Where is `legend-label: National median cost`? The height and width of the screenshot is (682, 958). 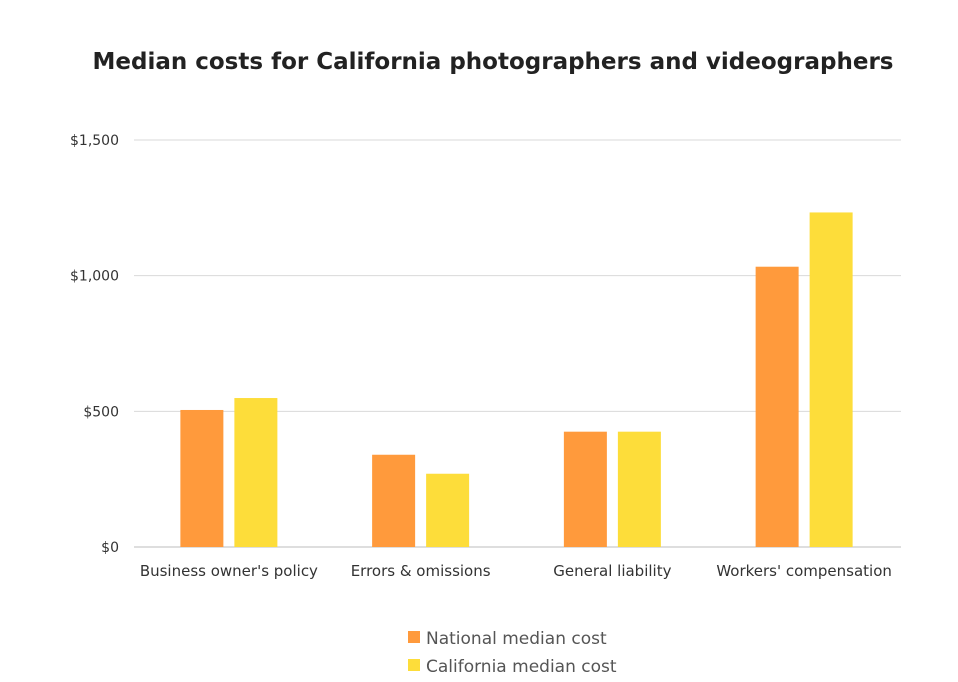
legend-label: National median cost is located at coordinates (516, 639).